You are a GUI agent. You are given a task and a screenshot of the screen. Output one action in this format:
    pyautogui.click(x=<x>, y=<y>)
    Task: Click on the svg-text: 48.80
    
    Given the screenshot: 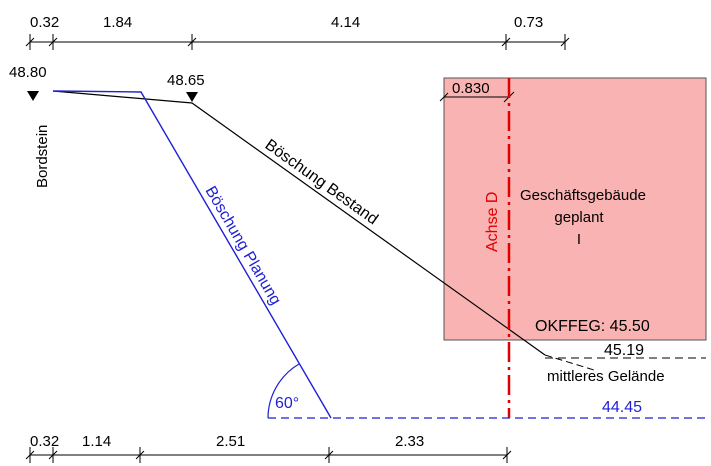 What is the action you would take?
    pyautogui.click(x=28, y=72)
    